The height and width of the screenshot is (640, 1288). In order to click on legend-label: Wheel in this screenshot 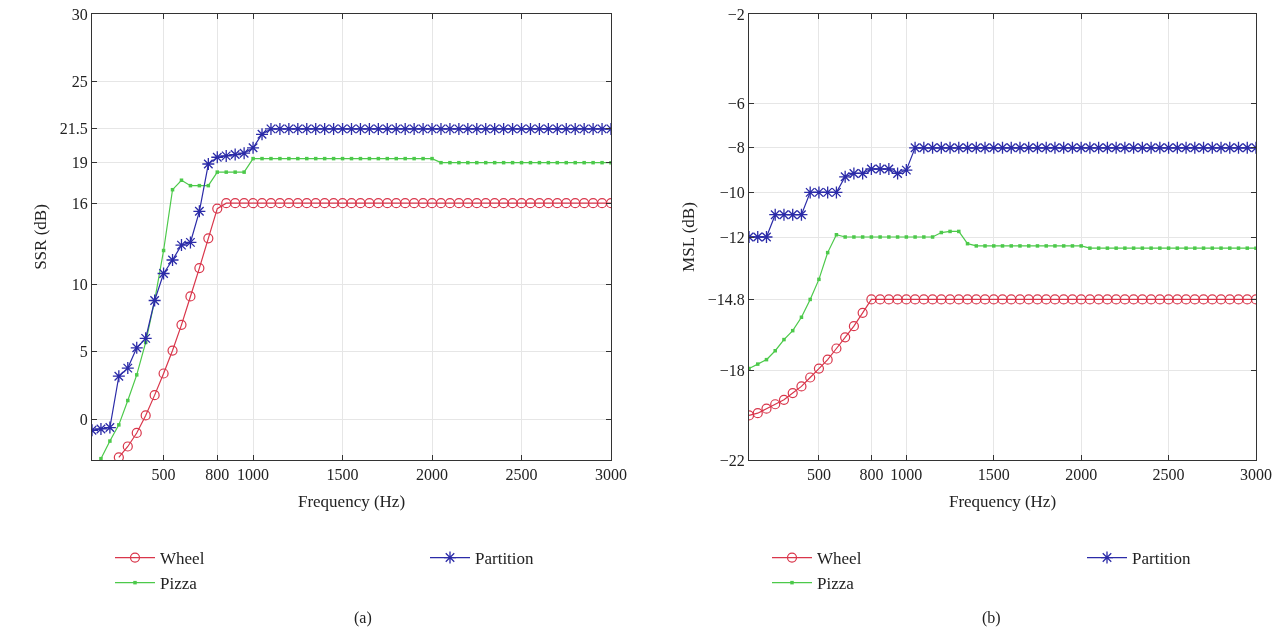, I will do `click(182, 559)`.